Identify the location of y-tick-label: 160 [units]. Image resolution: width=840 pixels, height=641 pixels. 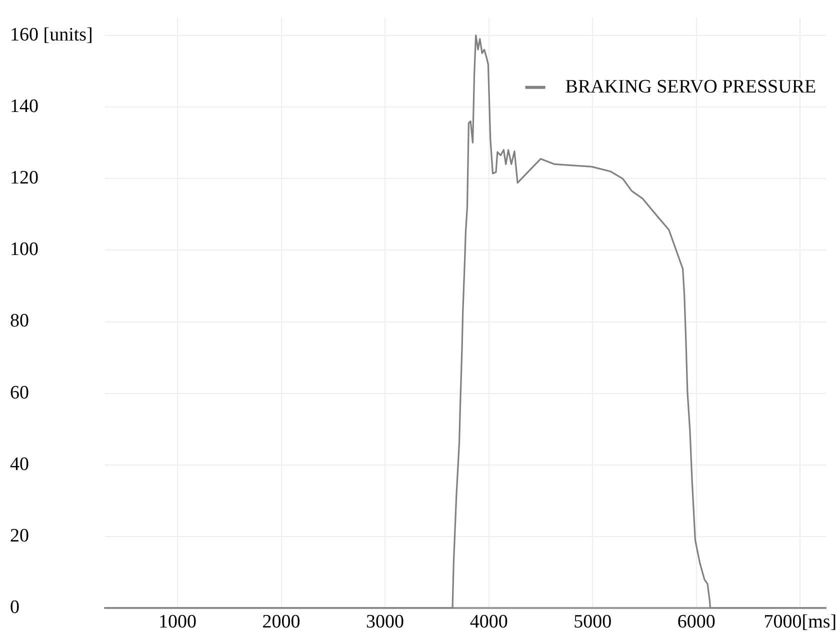
(51, 35).